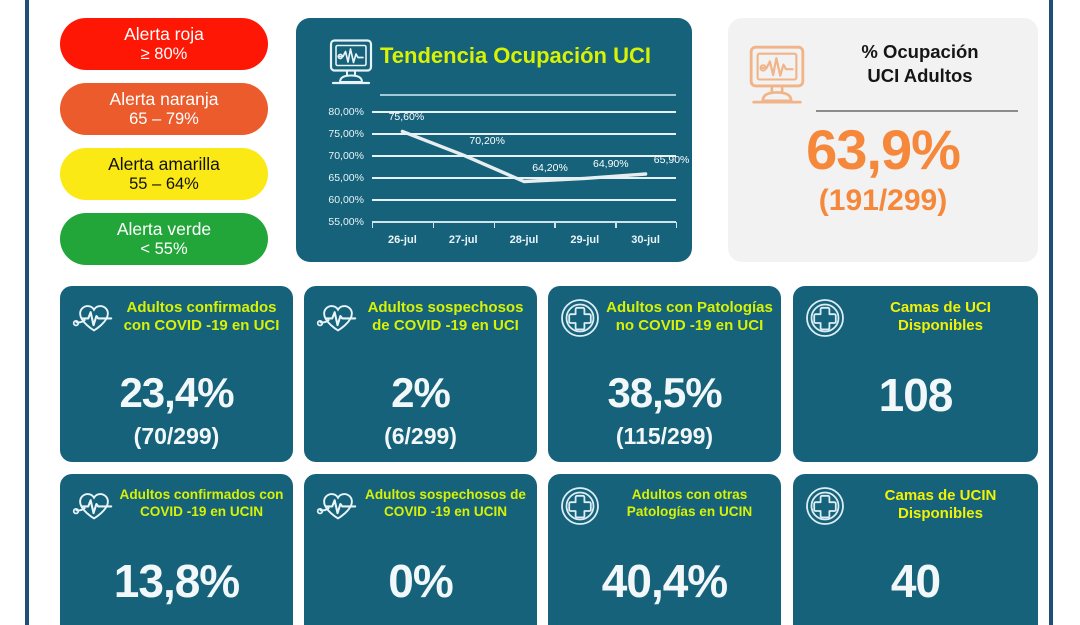 The height and width of the screenshot is (625, 1080). I want to click on kpi-title: Adultos sospechosos de COVID -19 en UCIN, so click(445, 503).